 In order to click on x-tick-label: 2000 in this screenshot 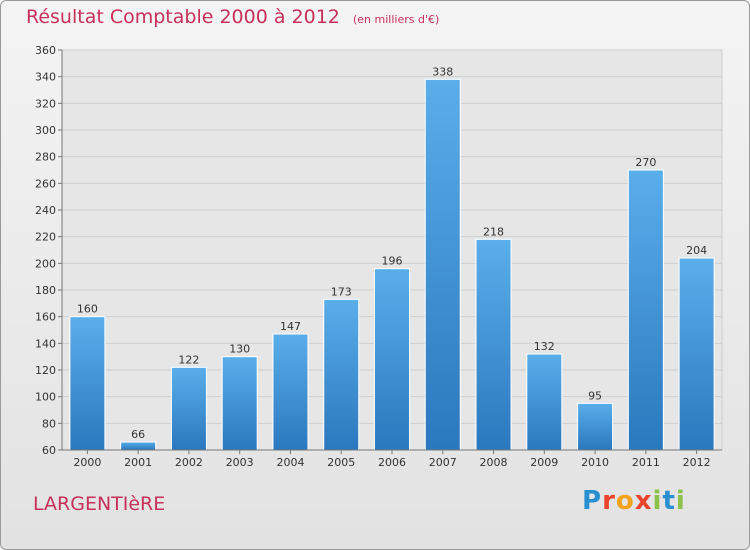, I will do `click(87, 462)`.